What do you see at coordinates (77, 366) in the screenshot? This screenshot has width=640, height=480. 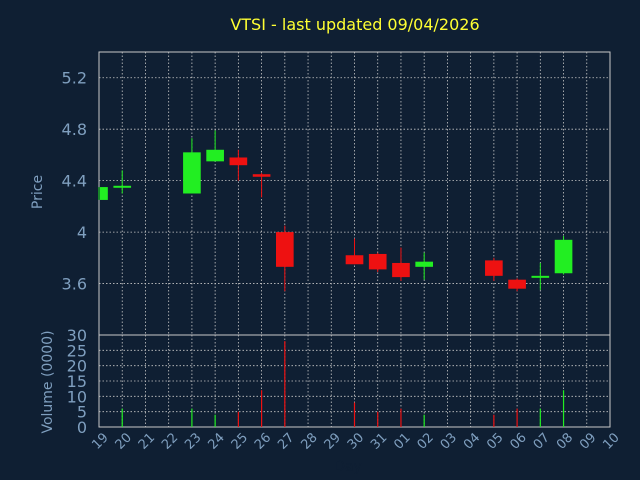 I see `volume-tick-label: 20` at bounding box center [77, 366].